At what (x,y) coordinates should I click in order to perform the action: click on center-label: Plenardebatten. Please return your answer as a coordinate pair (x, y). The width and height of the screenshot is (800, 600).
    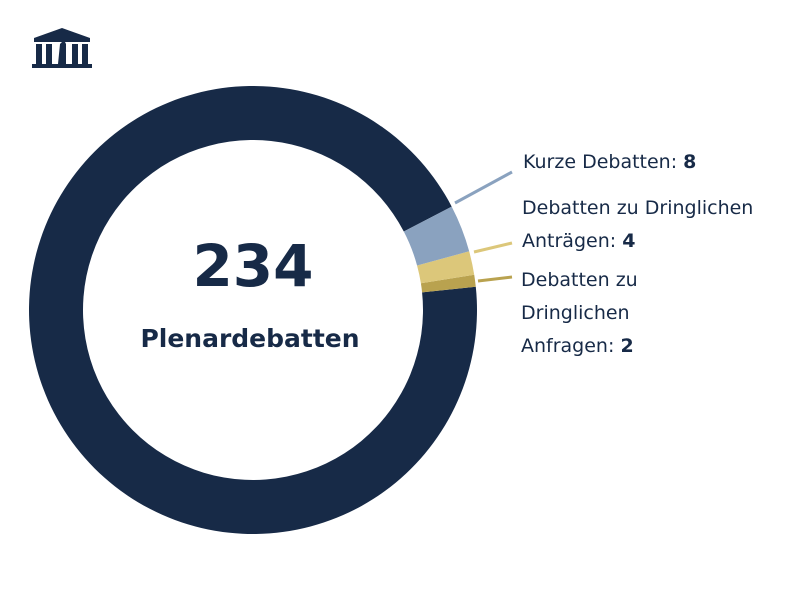
    Looking at the image, I should click on (249, 338).